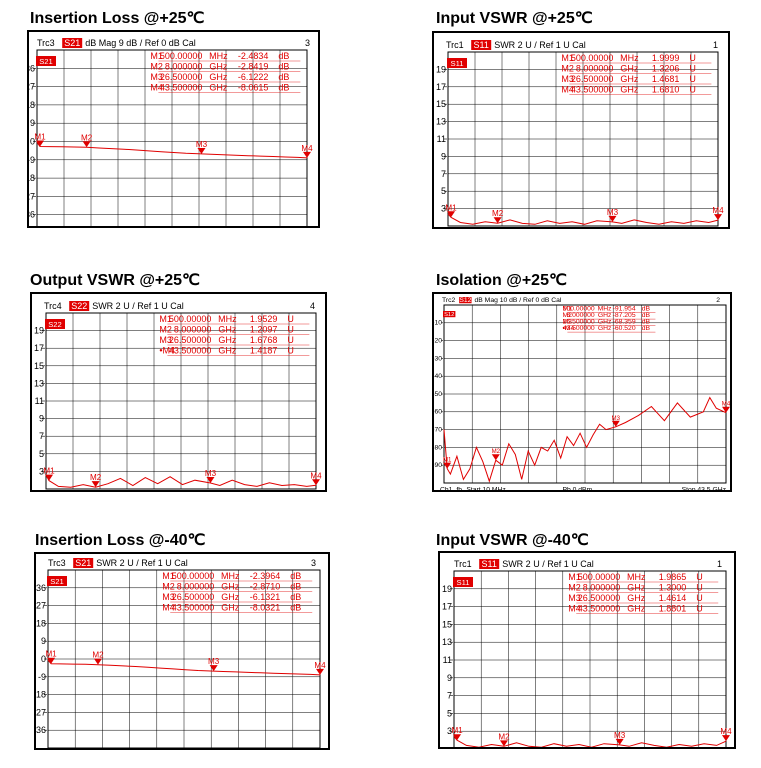 The height and width of the screenshot is (768, 761). Describe the element at coordinates (465, 300) in the screenshot. I see `param-label: S12` at that location.